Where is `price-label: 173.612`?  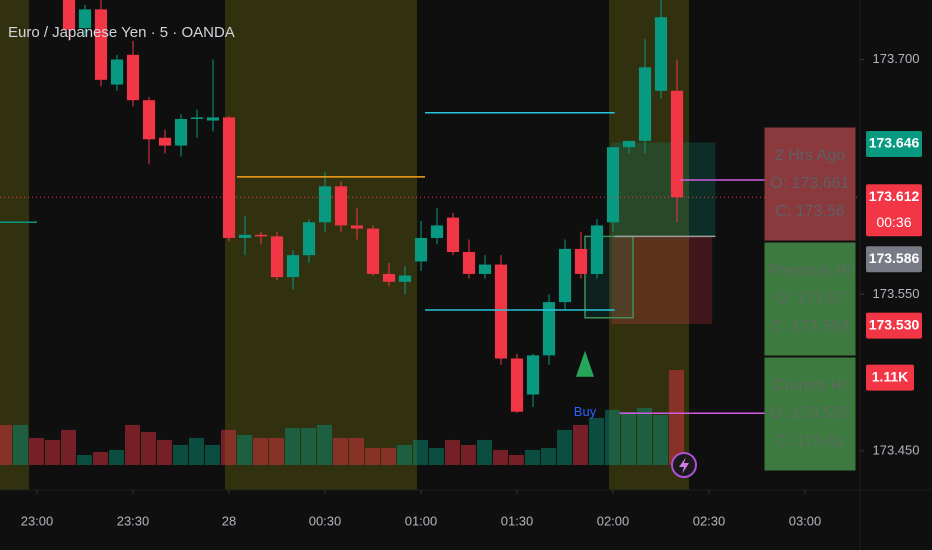
price-label: 173.612 is located at coordinates (894, 196).